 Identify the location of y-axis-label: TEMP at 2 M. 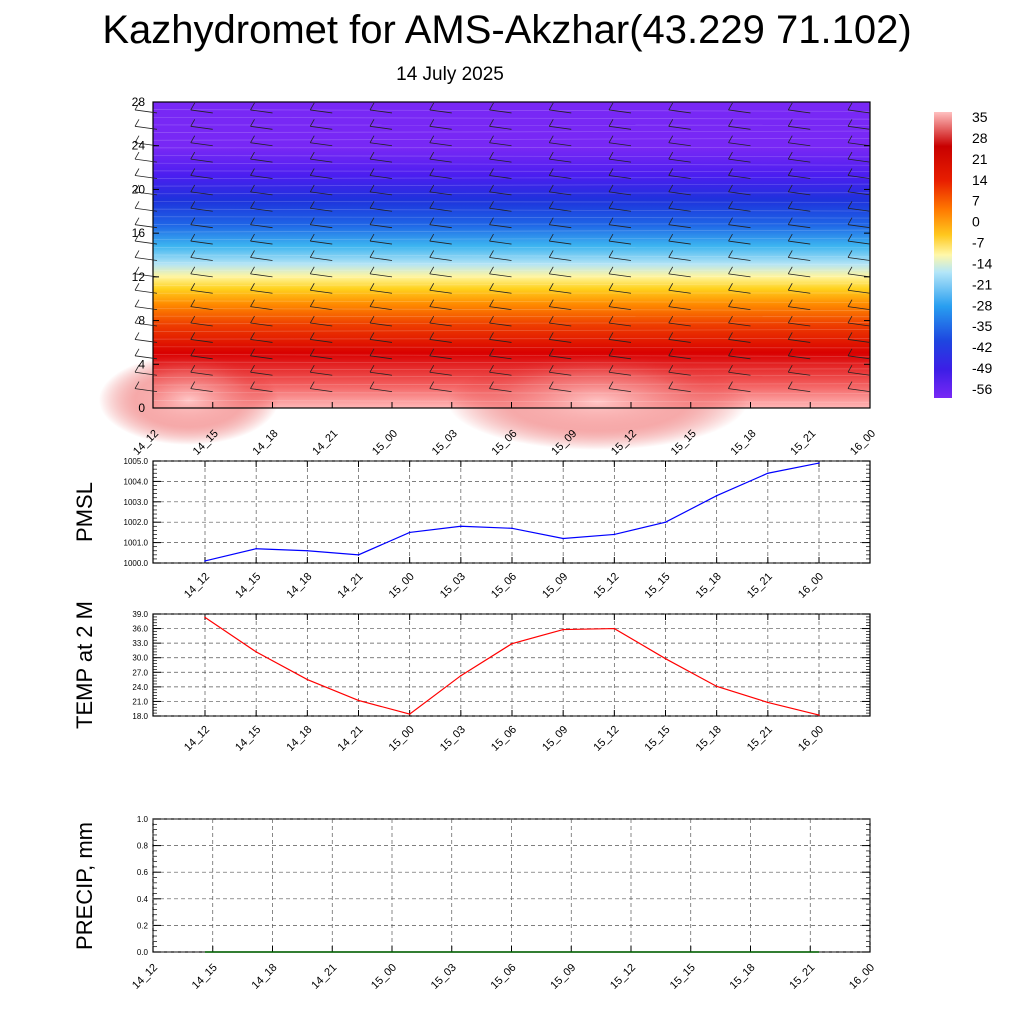
(84, 665).